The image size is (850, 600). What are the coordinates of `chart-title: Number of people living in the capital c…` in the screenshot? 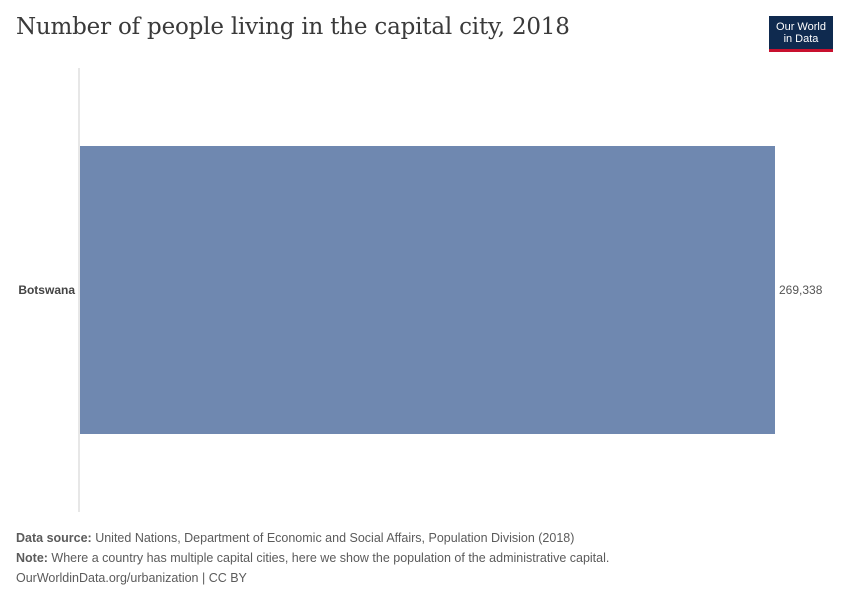 It's located at (293, 27).